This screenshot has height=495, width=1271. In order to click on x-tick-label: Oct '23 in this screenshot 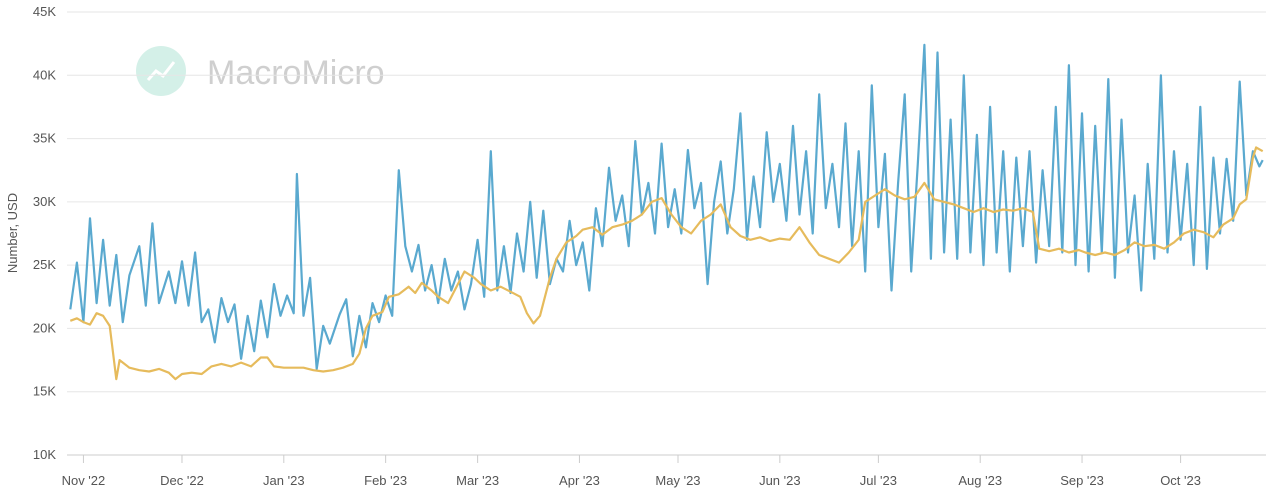, I will do `click(1180, 480)`.